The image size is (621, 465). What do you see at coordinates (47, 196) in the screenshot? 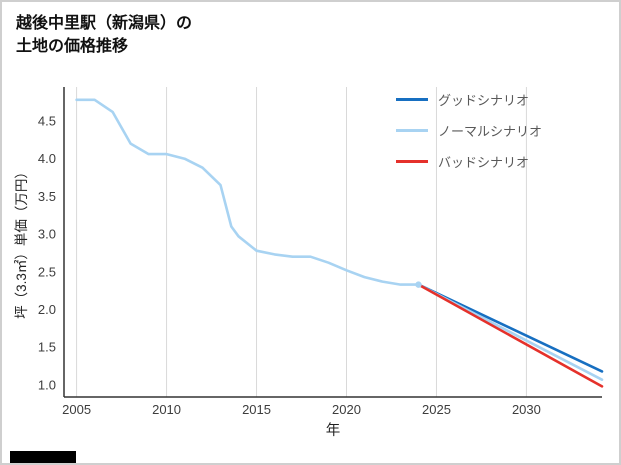
I see `y-tick-label-3.5: 3.5` at bounding box center [47, 196].